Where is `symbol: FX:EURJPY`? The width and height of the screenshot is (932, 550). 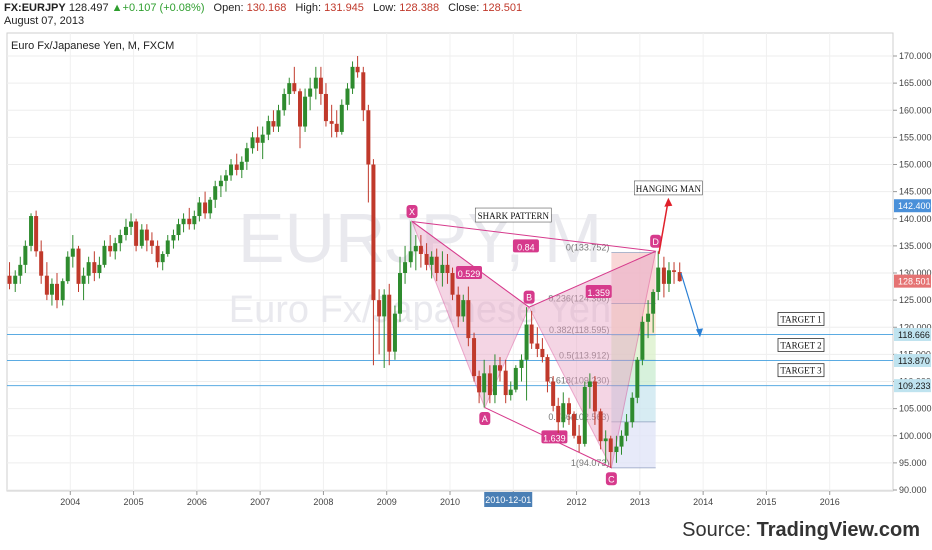 symbol: FX:EURJPY is located at coordinates (35, 8).